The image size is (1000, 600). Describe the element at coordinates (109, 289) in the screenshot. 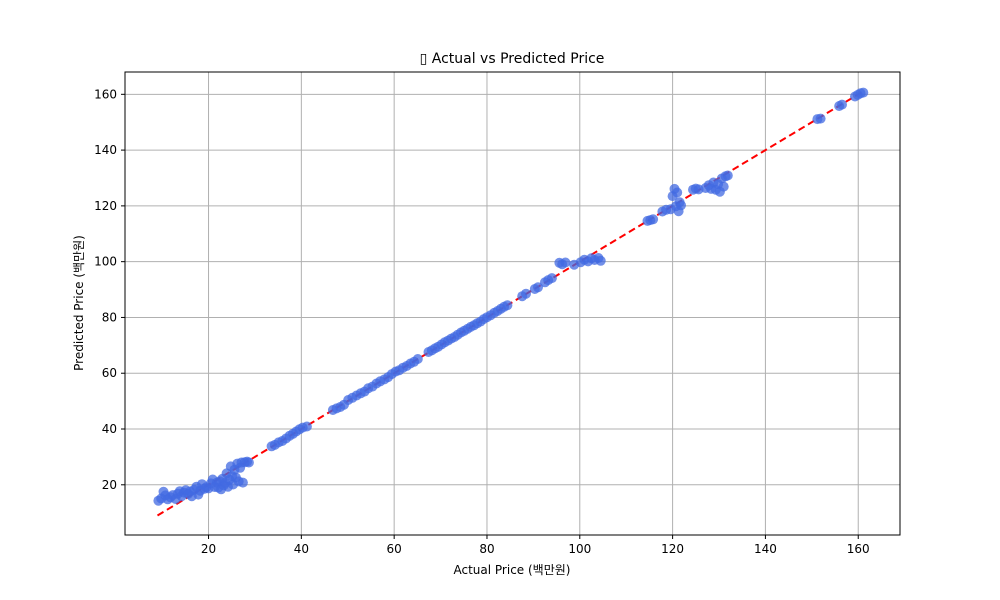

I see `y-axis-ticks: 20 40 60 80 100 120 140 160` at that location.